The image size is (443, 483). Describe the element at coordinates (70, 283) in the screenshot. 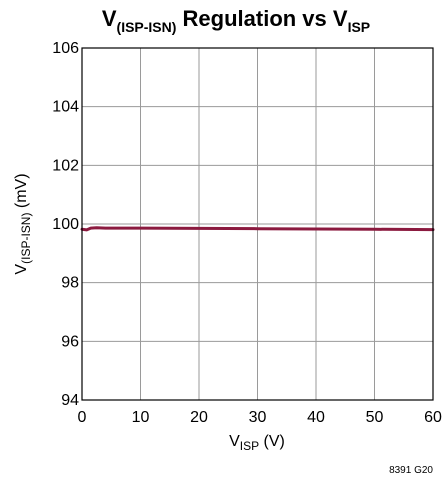

I see `y-tick-label-98: 98` at that location.